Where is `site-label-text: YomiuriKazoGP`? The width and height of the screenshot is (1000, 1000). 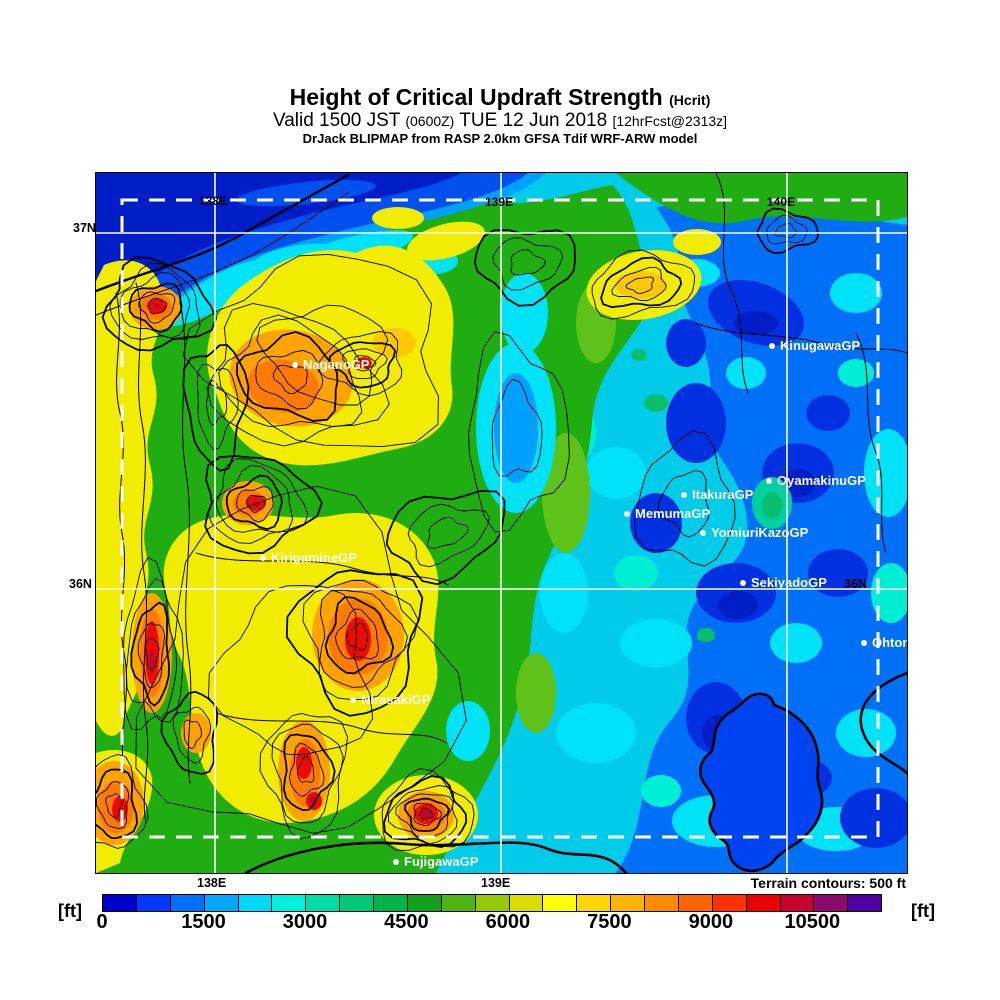 site-label-text: YomiuriKazoGP is located at coordinates (760, 532).